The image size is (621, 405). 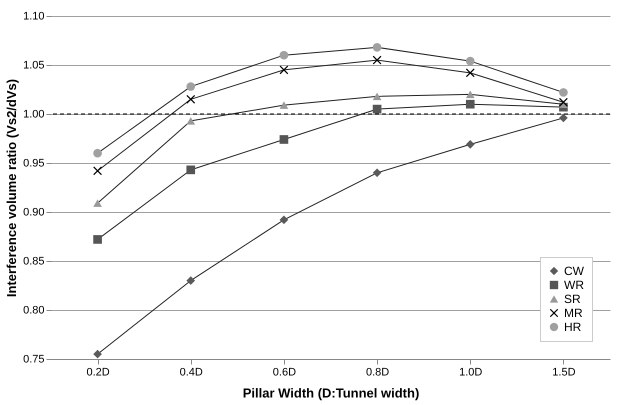 I want to click on legend-label: MR, so click(x=573, y=313).